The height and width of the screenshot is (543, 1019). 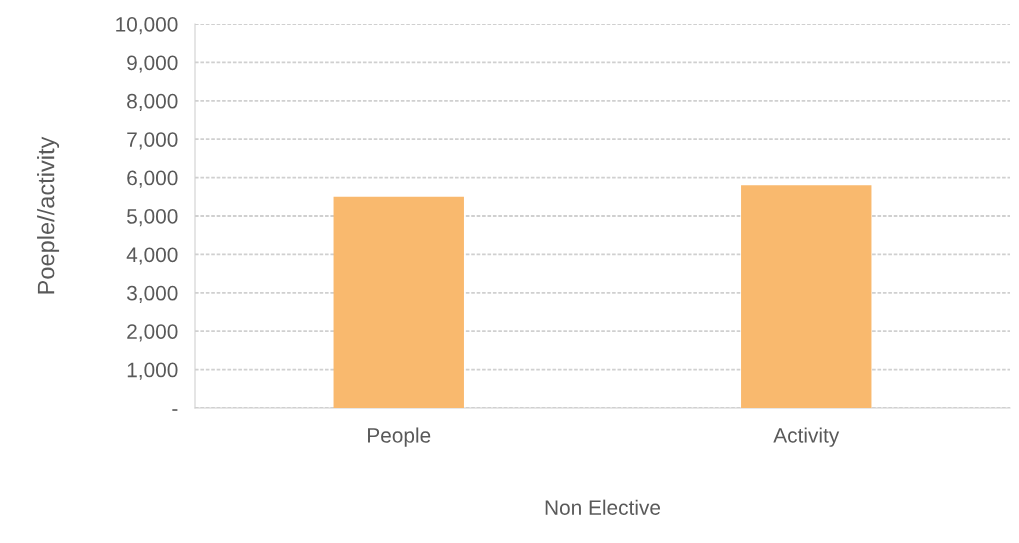 What do you see at coordinates (806, 437) in the screenshot?
I see `x-tick-label: Activity` at bounding box center [806, 437].